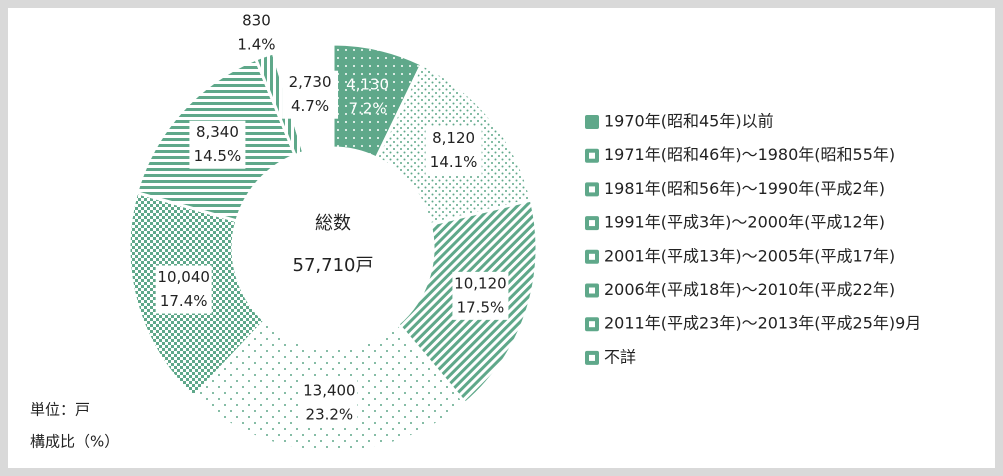 The width and height of the screenshot is (1003, 476). Describe the element at coordinates (368, 108) in the screenshot. I see `percentage-label: 7.2%` at that location.